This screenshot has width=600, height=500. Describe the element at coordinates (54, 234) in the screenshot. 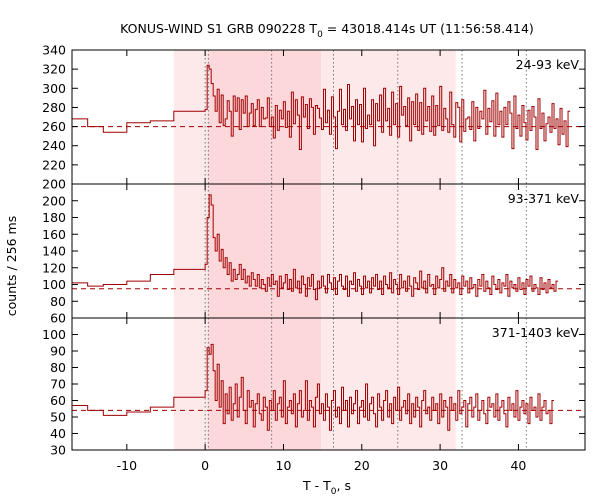

I see `y-tick-label: 160` at that location.